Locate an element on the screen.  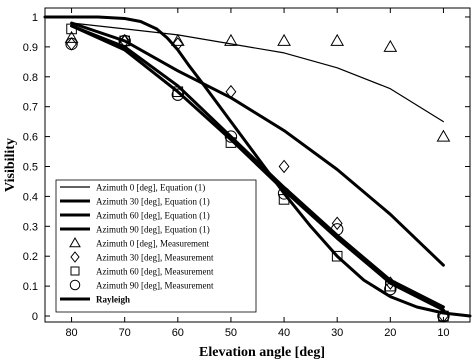
legend-label: Azimuth 0 [deg], Equation (1) is located at coordinates (150, 188).